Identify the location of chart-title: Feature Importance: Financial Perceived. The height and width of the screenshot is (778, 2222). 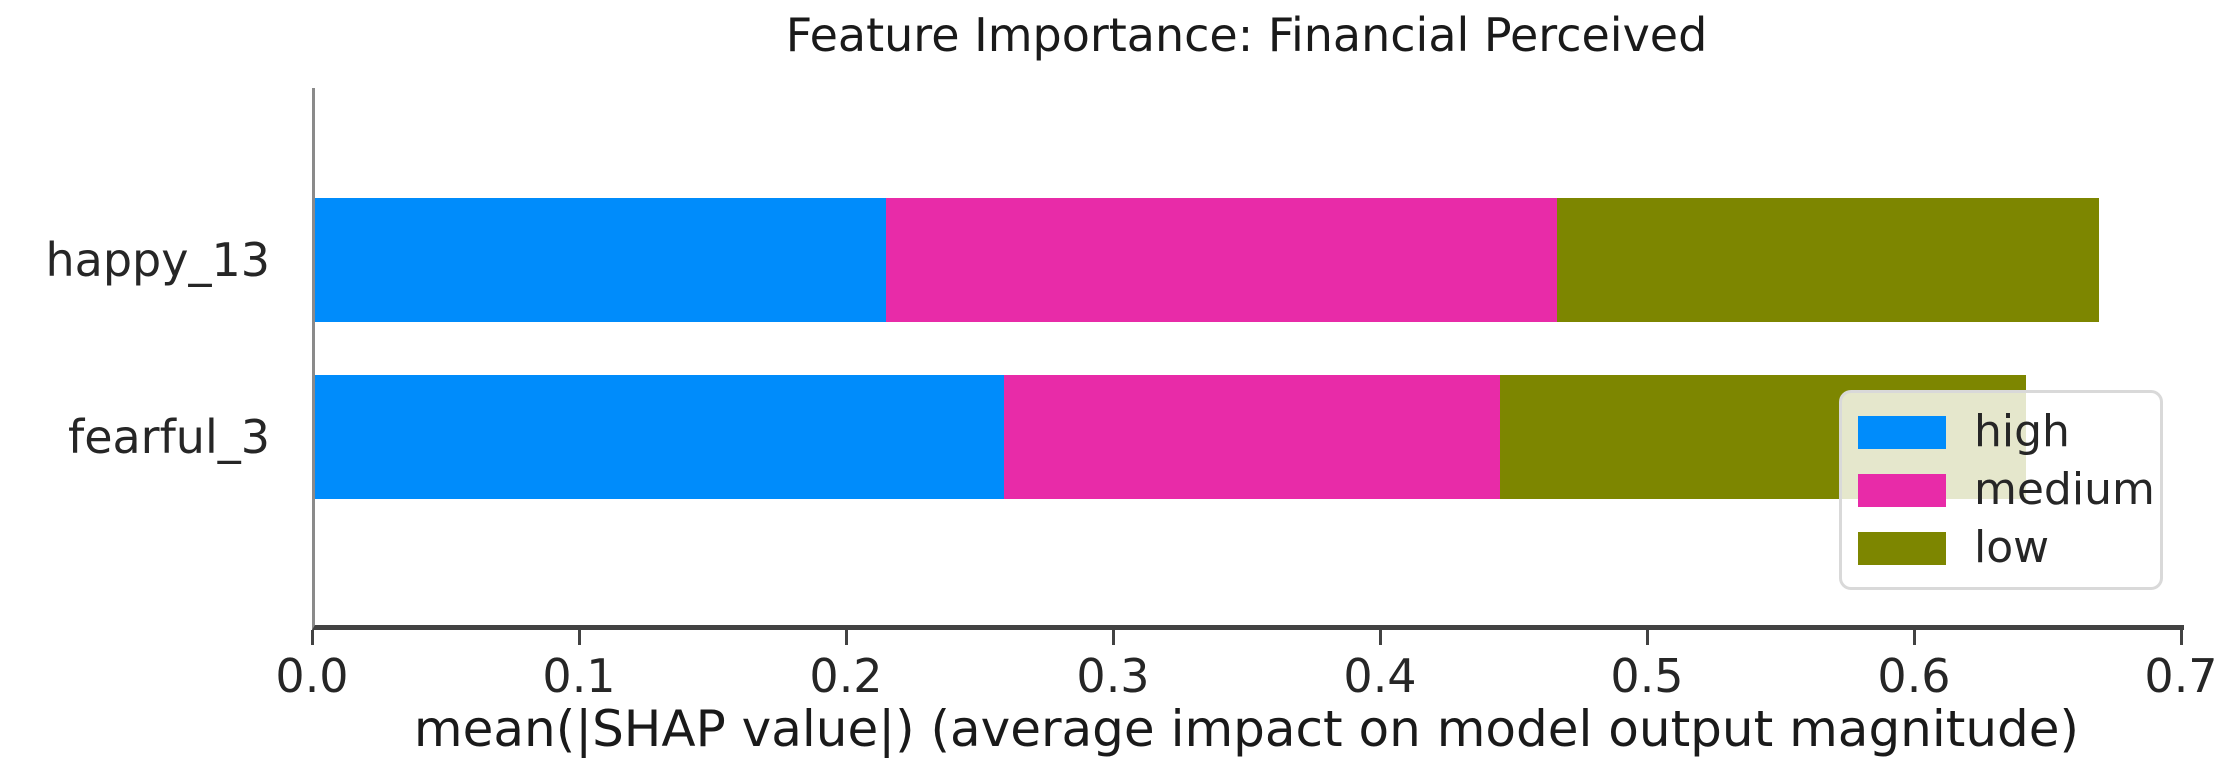
(1246, 35).